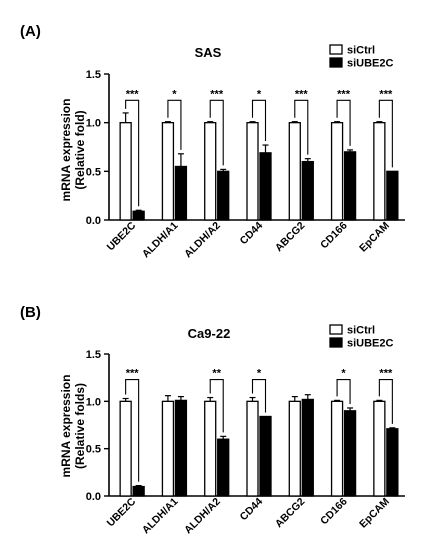 The width and height of the screenshot is (435, 550). Describe the element at coordinates (80, 426) in the screenshot. I see `y-axis-label-line: (Relative folds)` at that location.